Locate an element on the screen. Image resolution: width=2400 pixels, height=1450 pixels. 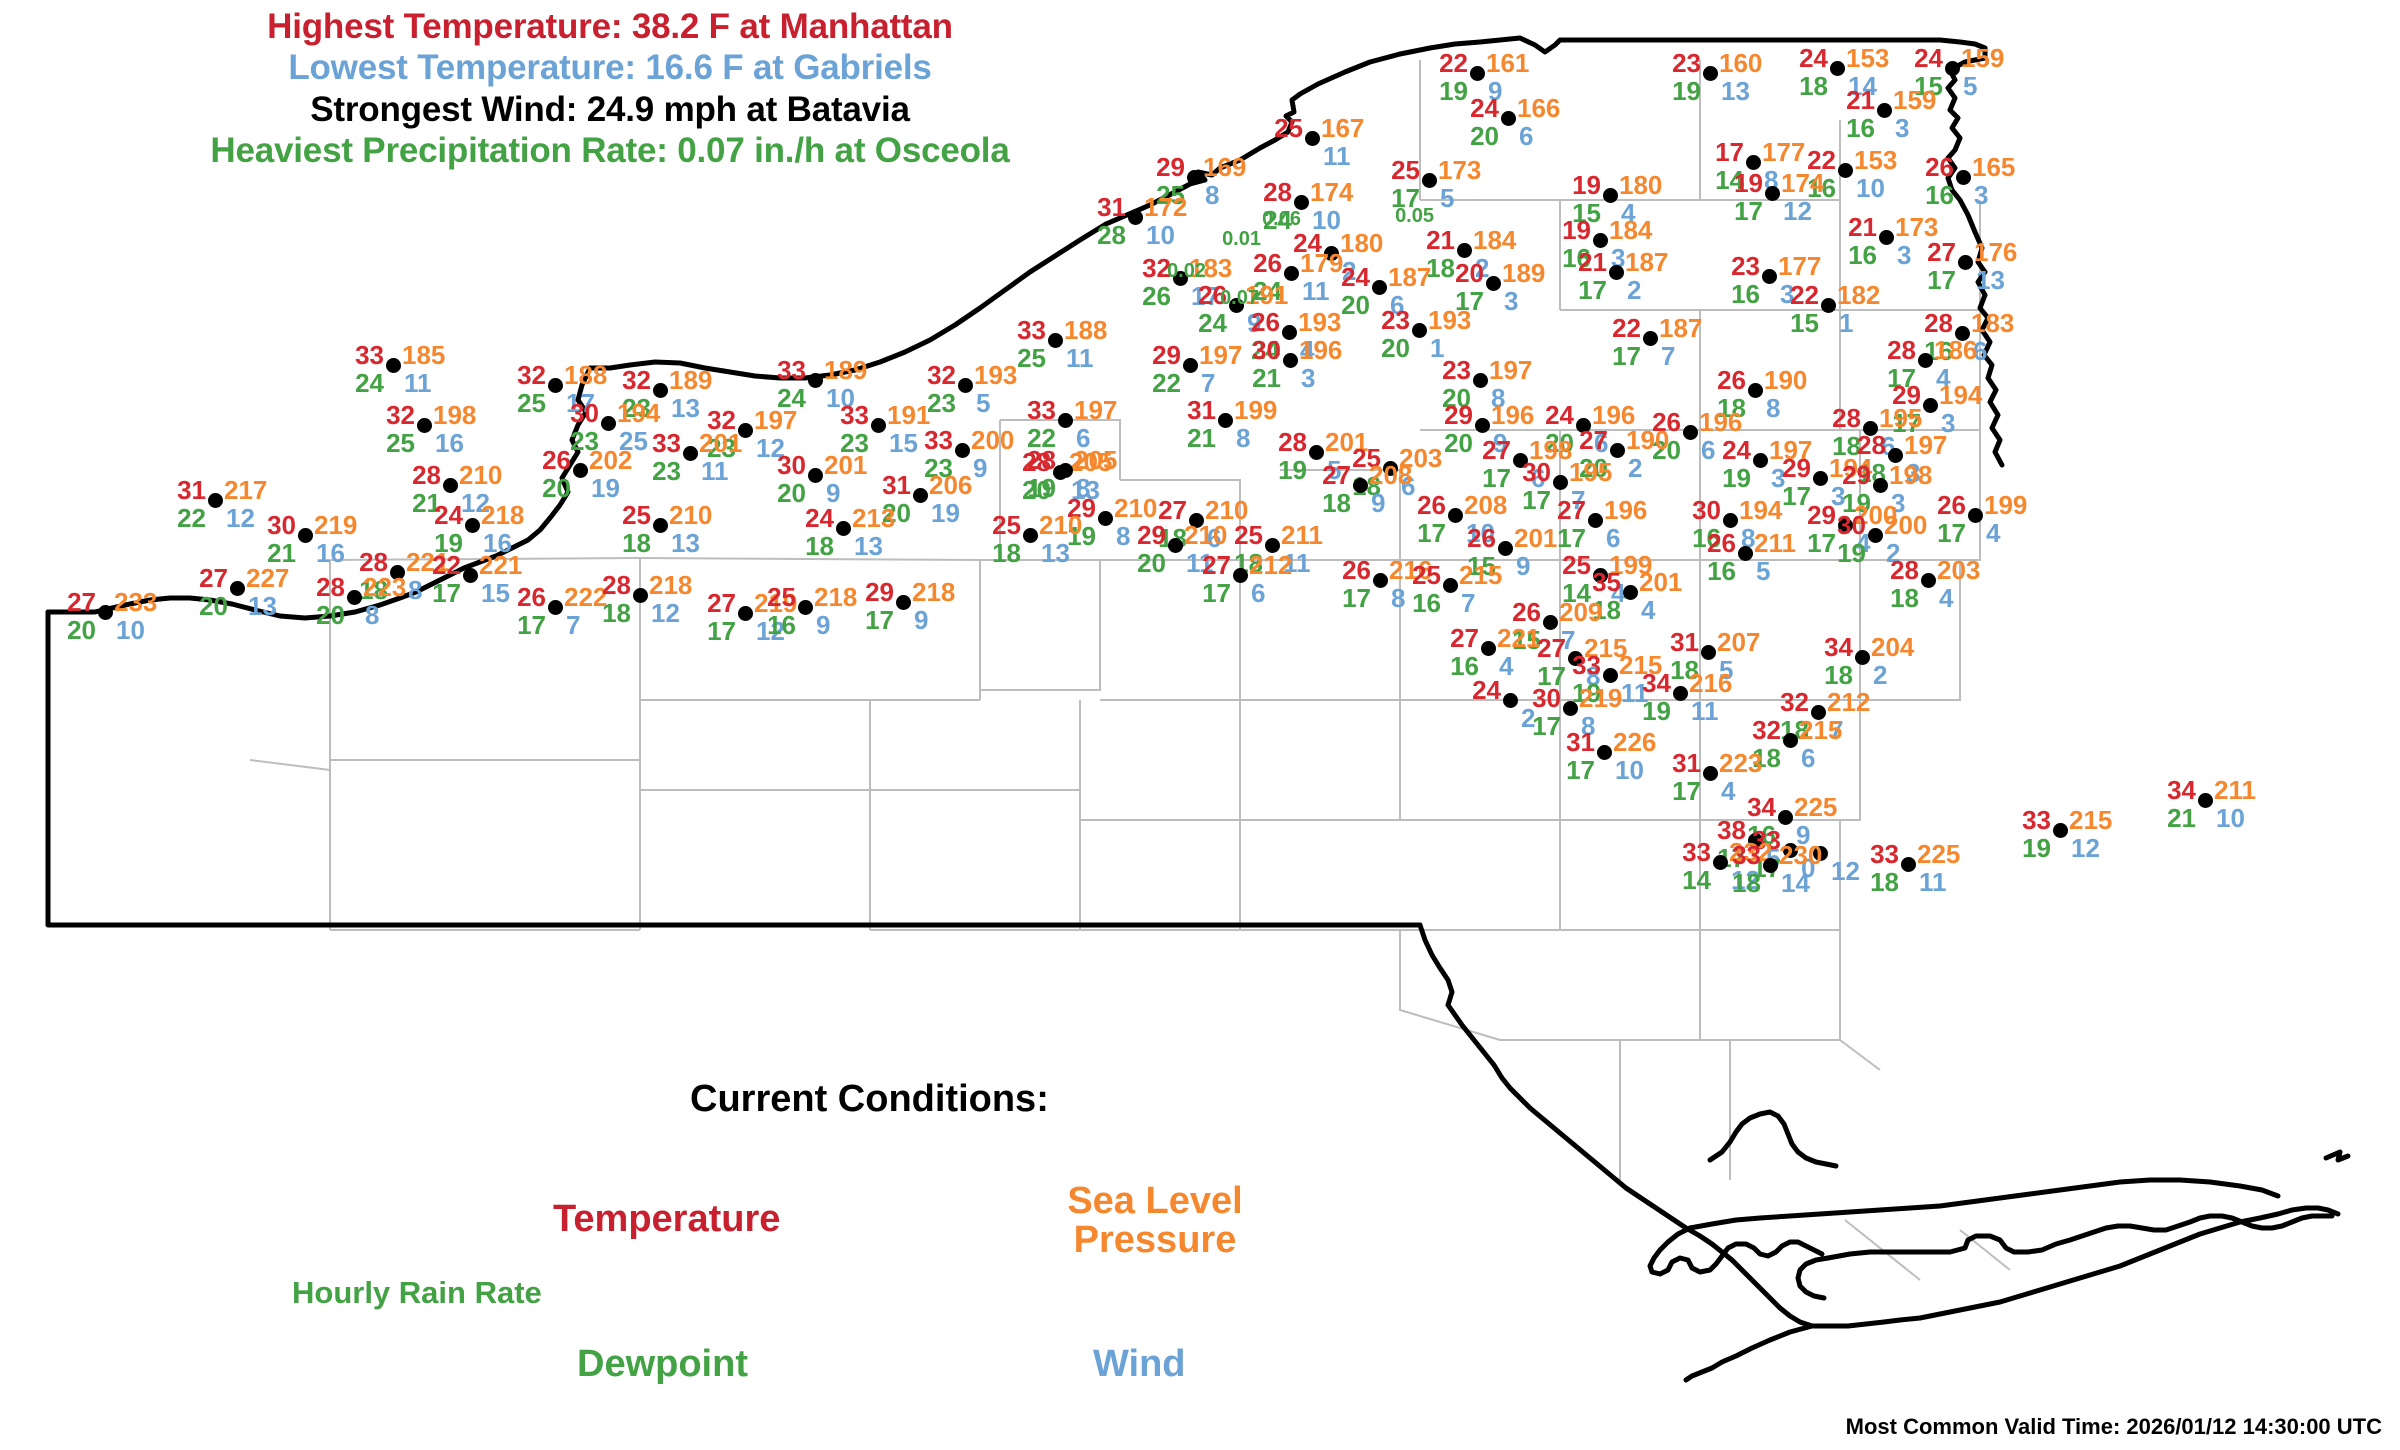
station-pressure: 195 is located at coordinates (1901, 418).